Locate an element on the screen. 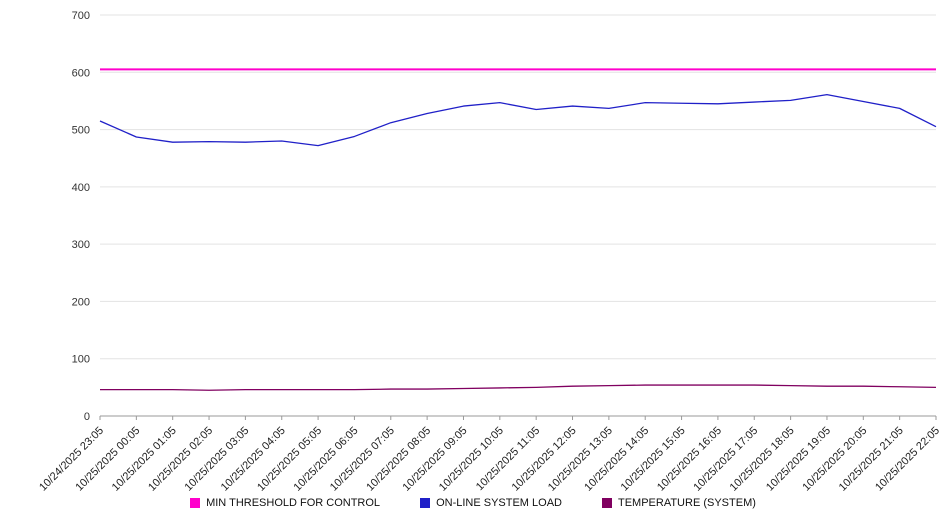 This screenshot has height=526, width=946. legend-item-on-line-system-load: ON-LINE SYSTEM LOAD is located at coordinates (491, 503).